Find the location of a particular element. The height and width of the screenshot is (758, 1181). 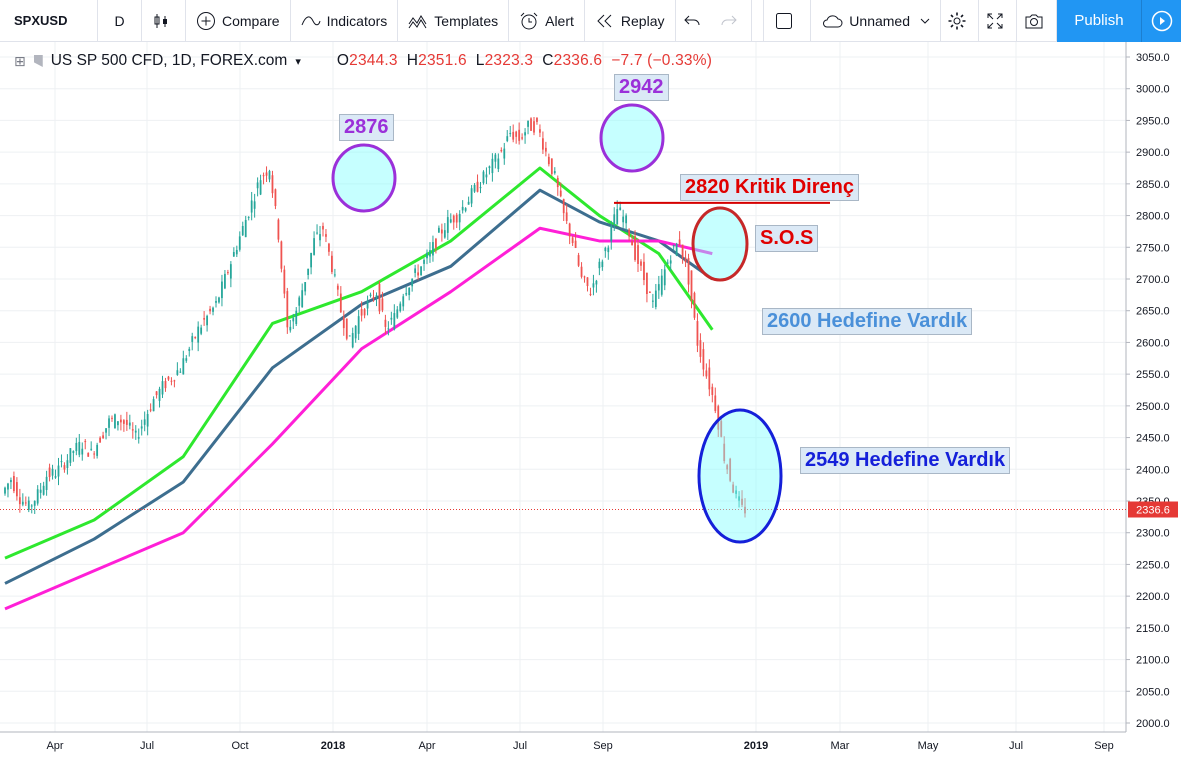

price-tick-label: 2200.0 is located at coordinates (1153, 597).